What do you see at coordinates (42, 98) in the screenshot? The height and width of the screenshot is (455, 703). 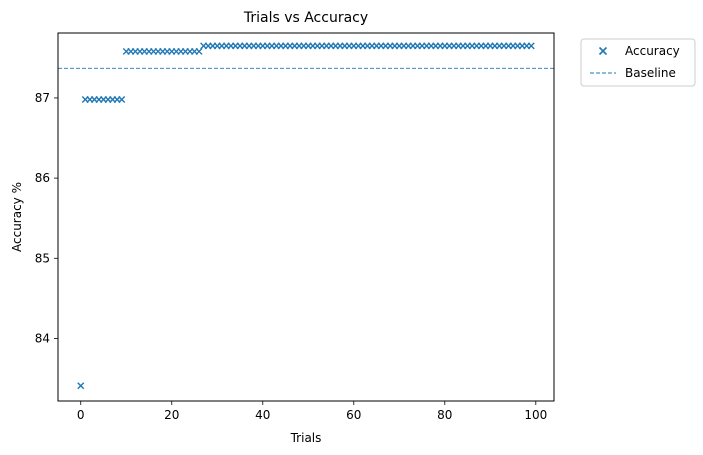 I see `y-tick-label: 87` at bounding box center [42, 98].